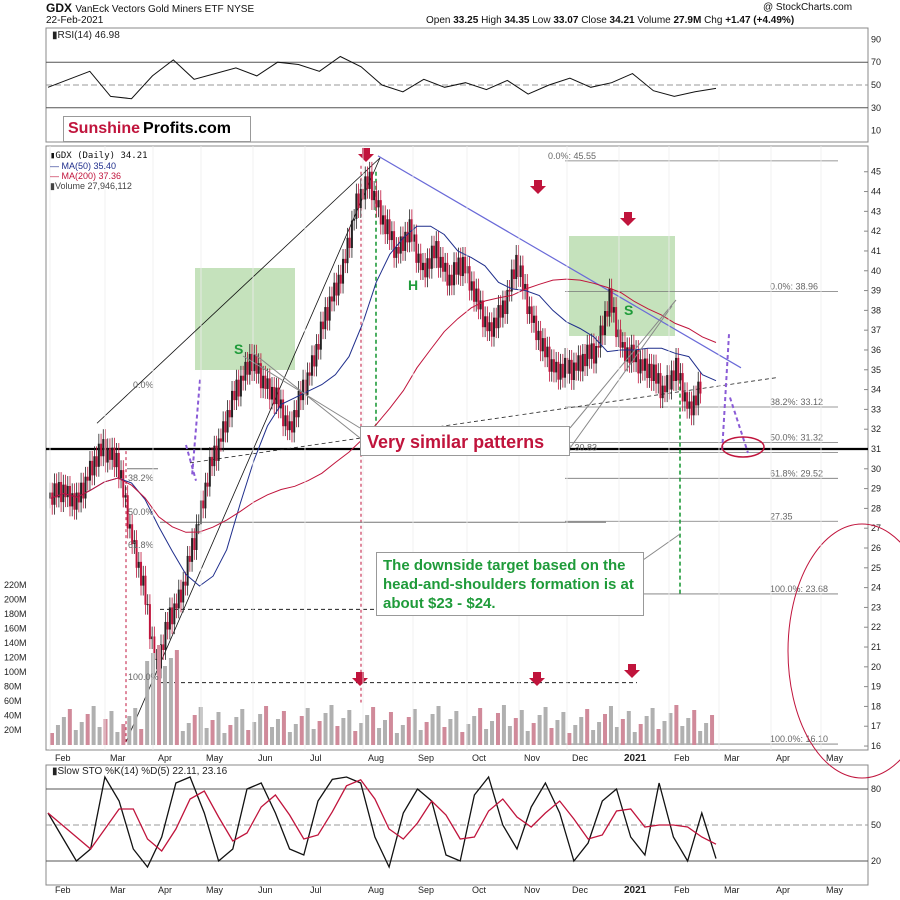 This screenshot has width=900, height=900. What do you see at coordinates (876, 310) in the screenshot?
I see `price-tick-label: 38` at bounding box center [876, 310].